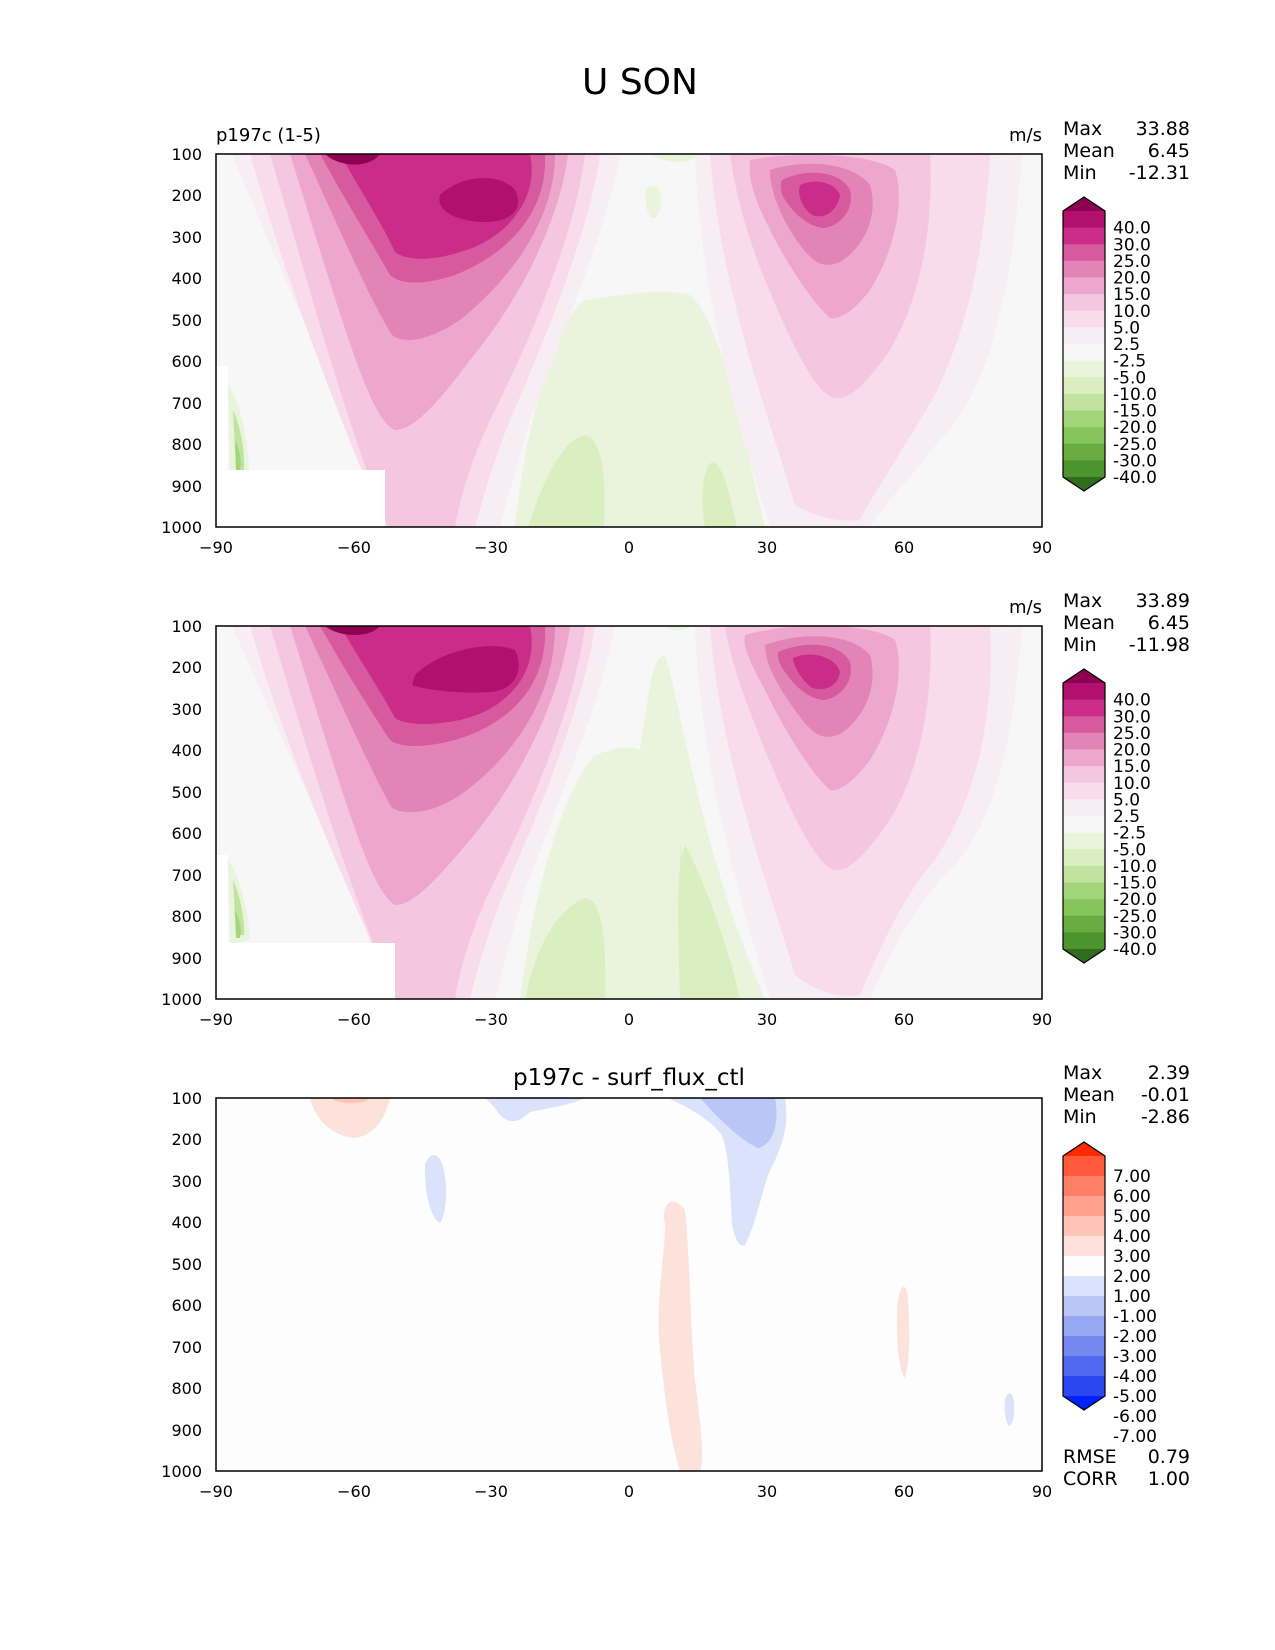 The width and height of the screenshot is (1275, 1650). I want to click on colorbar-tick-label: -10.0, so click(1135, 395).